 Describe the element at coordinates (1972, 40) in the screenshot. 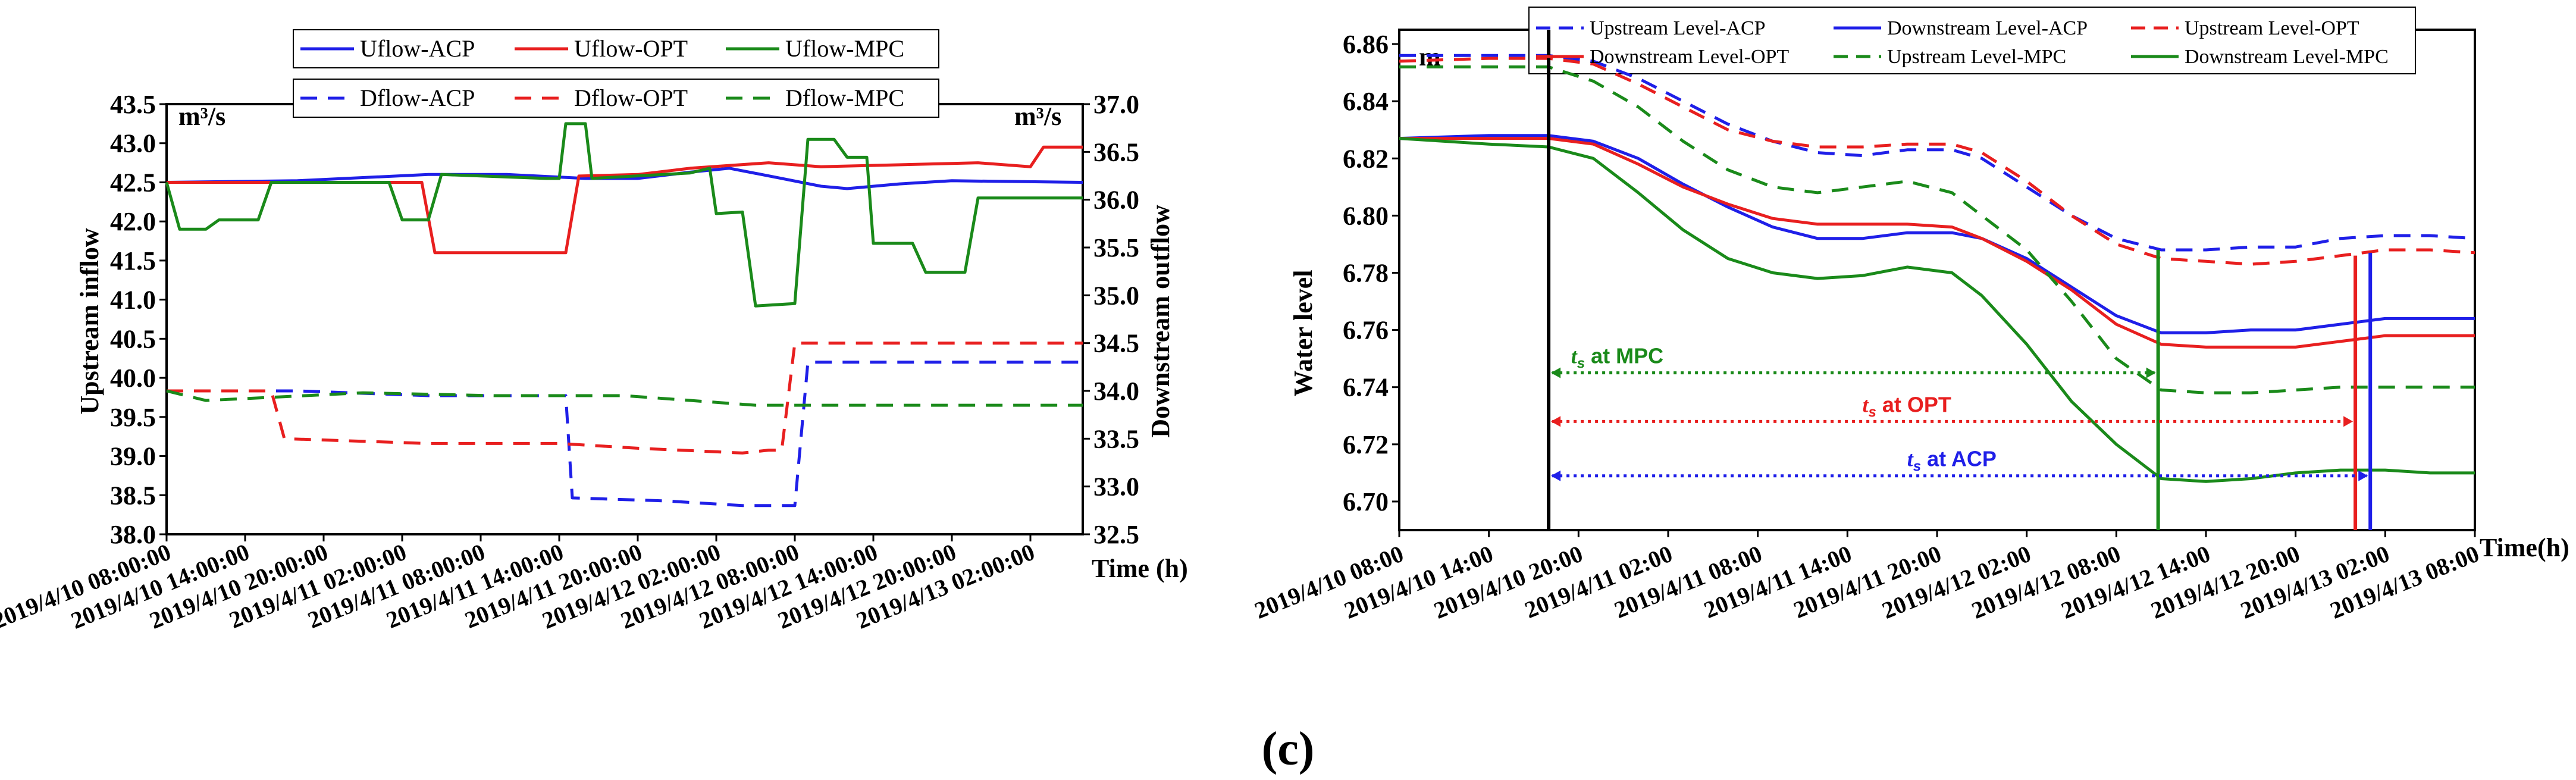

I see `right-legend-box` at that location.